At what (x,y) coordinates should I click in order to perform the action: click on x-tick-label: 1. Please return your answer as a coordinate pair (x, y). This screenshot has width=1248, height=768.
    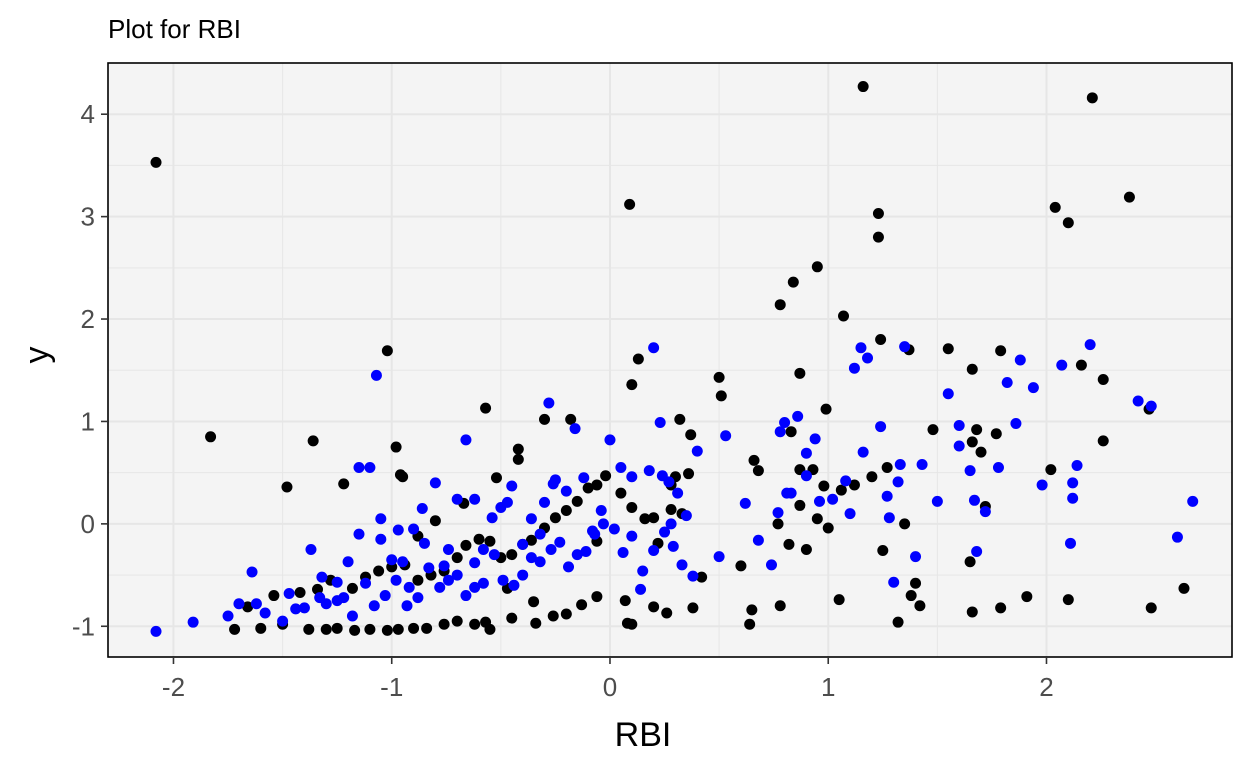
    Looking at the image, I should click on (828, 687).